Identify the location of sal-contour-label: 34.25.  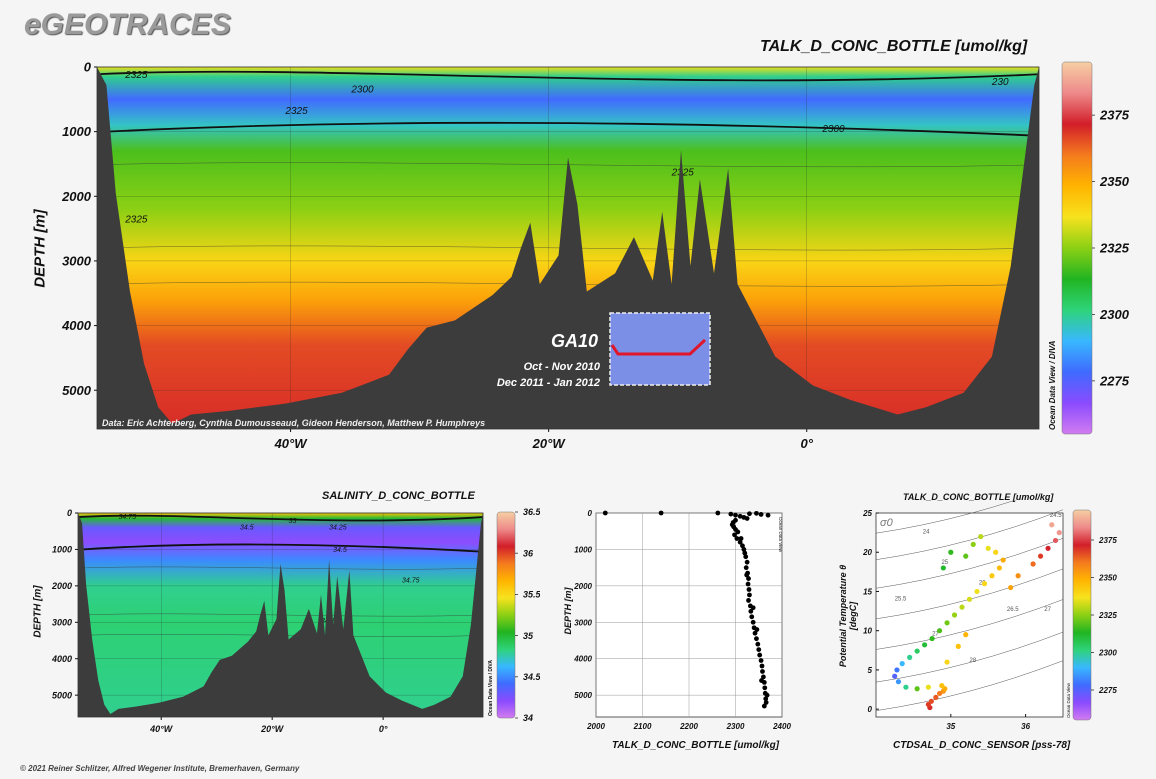
(338, 527).